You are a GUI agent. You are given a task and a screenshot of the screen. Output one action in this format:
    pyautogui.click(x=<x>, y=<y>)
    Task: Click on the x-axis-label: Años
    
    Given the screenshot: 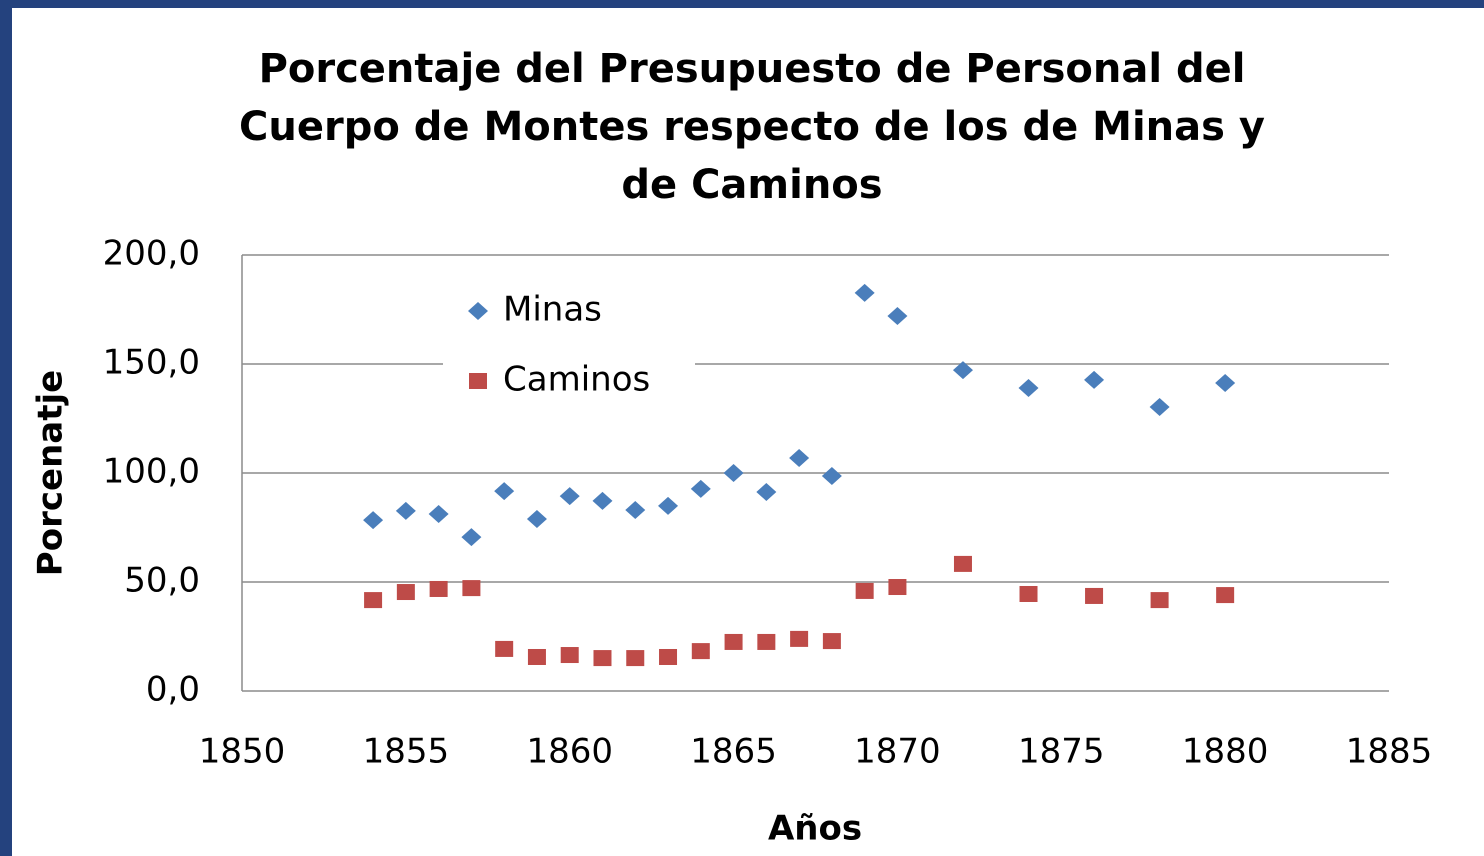 What is the action you would take?
    pyautogui.click(x=815, y=829)
    